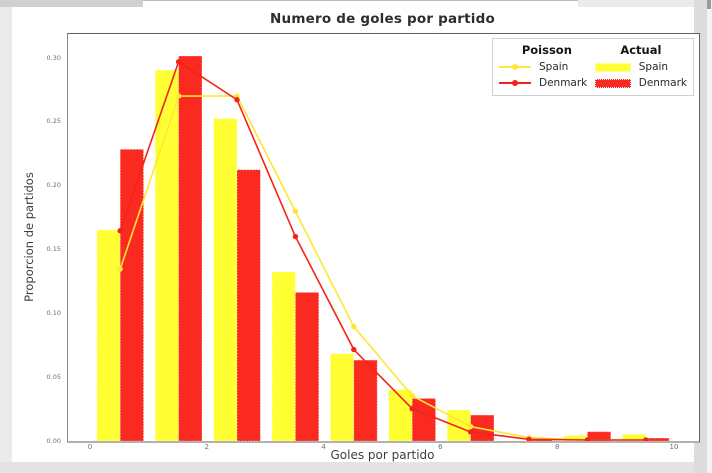  I want to click on denmark-bar-swatch-icon, so click(612, 83).